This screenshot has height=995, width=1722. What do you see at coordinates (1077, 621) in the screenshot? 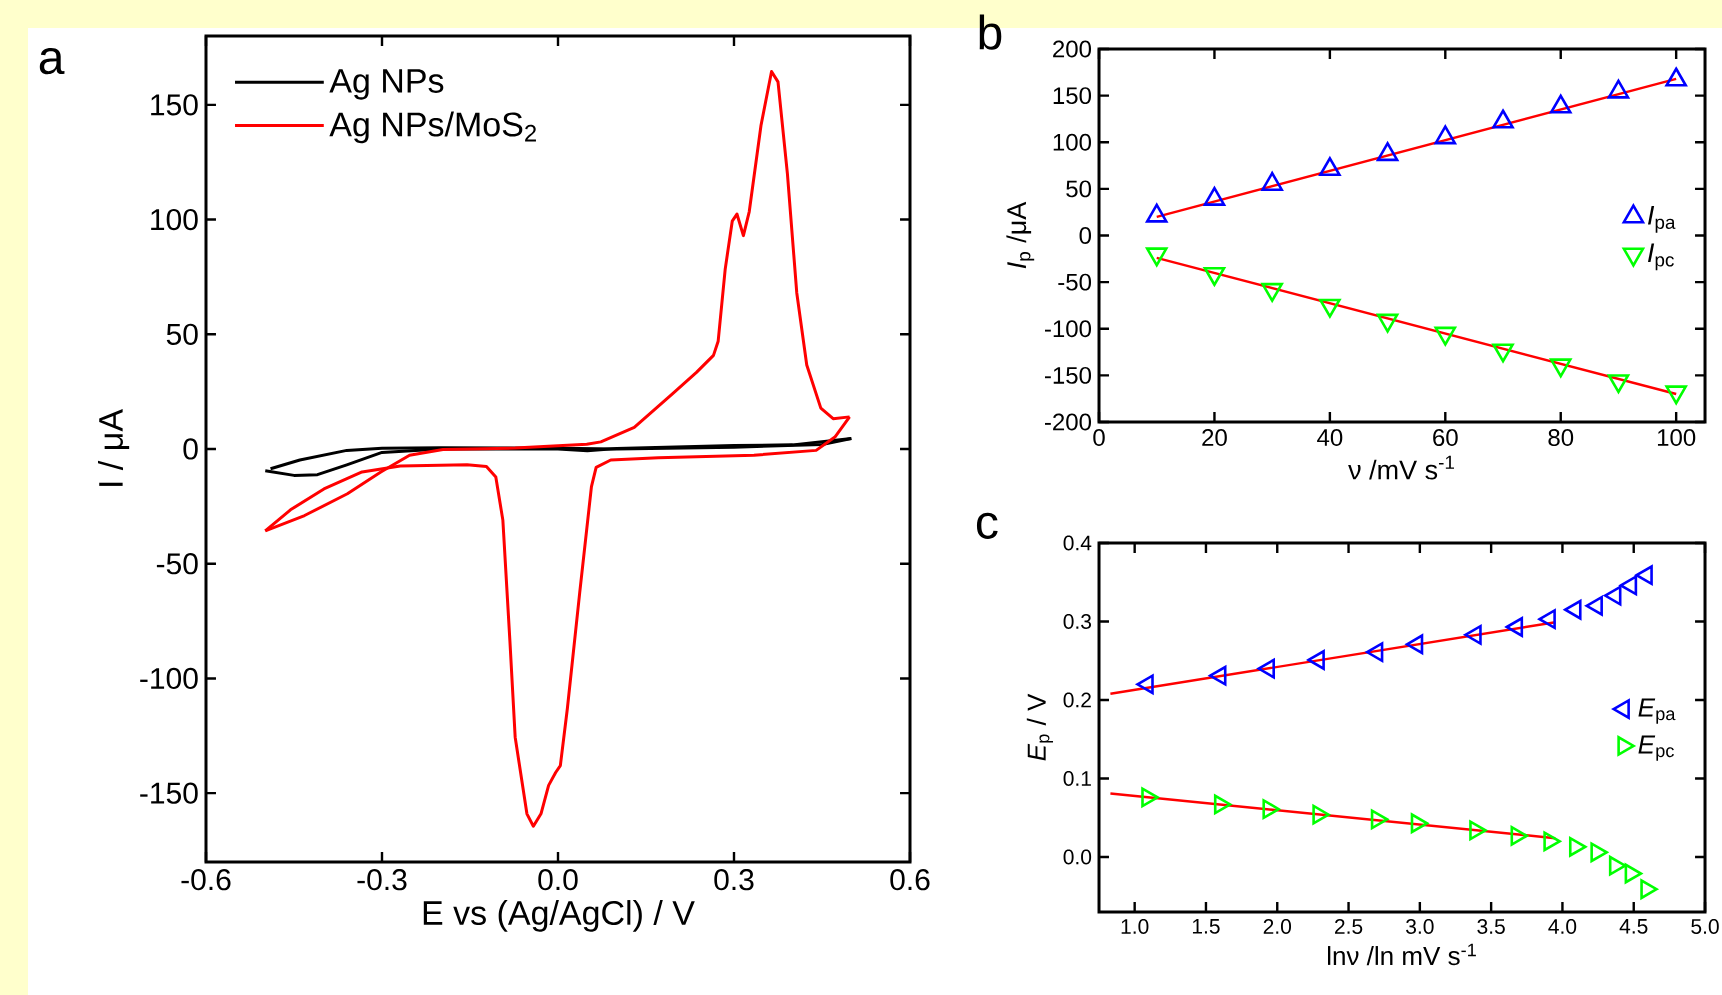
I see `y-tick-label: 0.3` at bounding box center [1077, 621].